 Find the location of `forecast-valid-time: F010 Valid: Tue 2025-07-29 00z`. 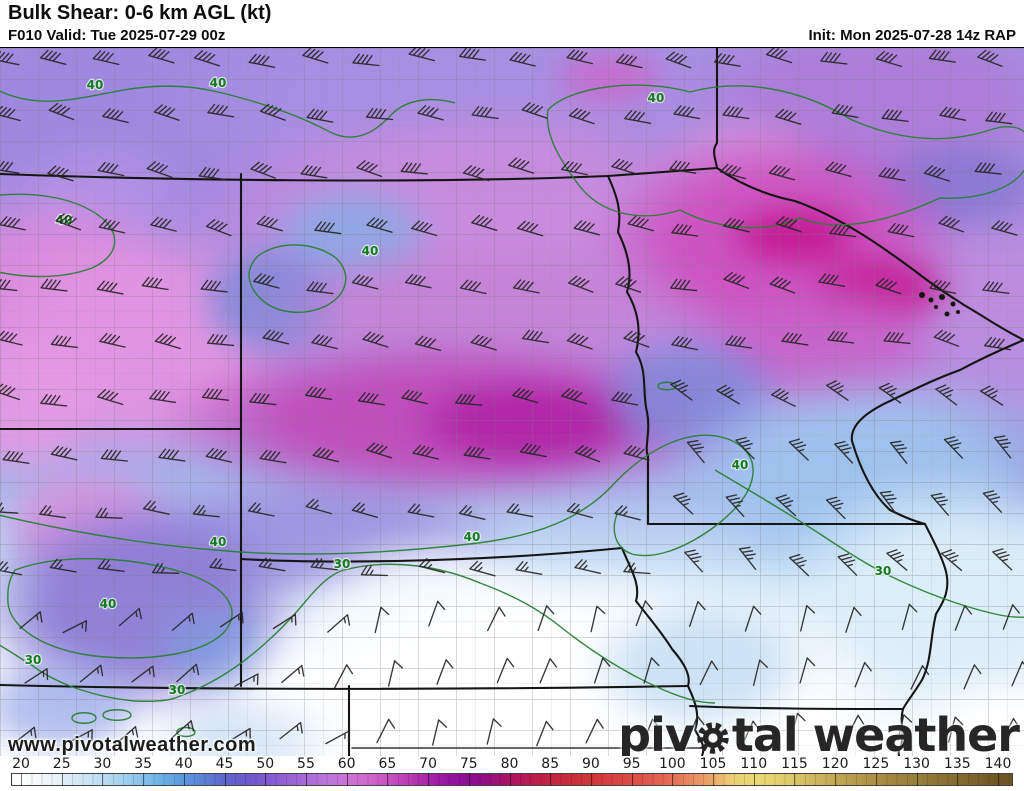

forecast-valid-time: F010 Valid: Tue 2025-07-29 00z is located at coordinates (117, 35).